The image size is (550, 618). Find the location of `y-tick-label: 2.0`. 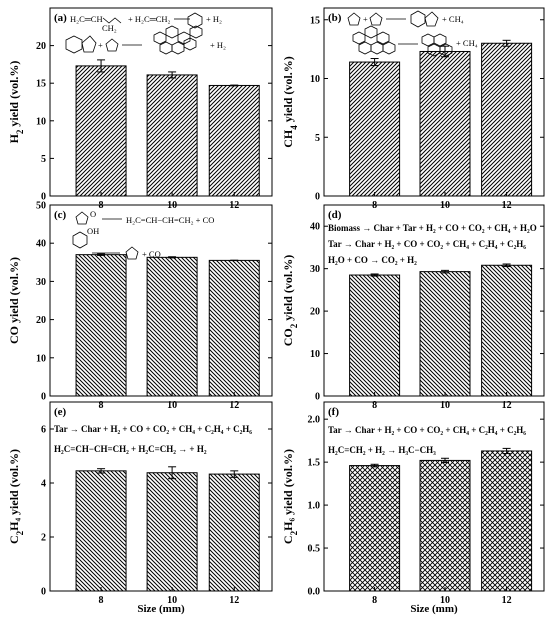

y-tick-label: 2.0 is located at coordinates (314, 420).